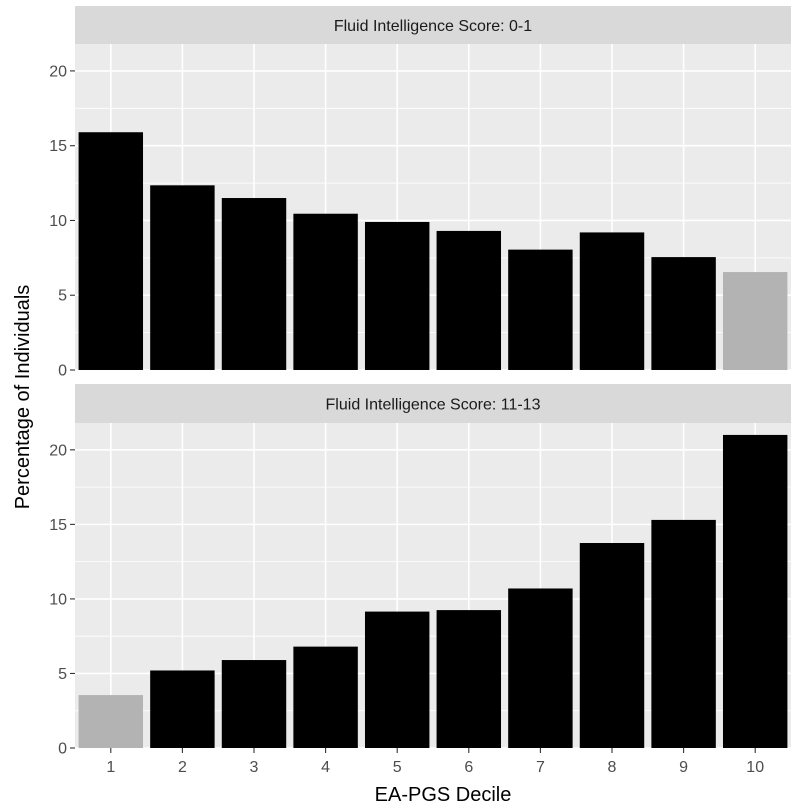  Describe the element at coordinates (468, 767) in the screenshot. I see `x-tick-label: 6` at that location.